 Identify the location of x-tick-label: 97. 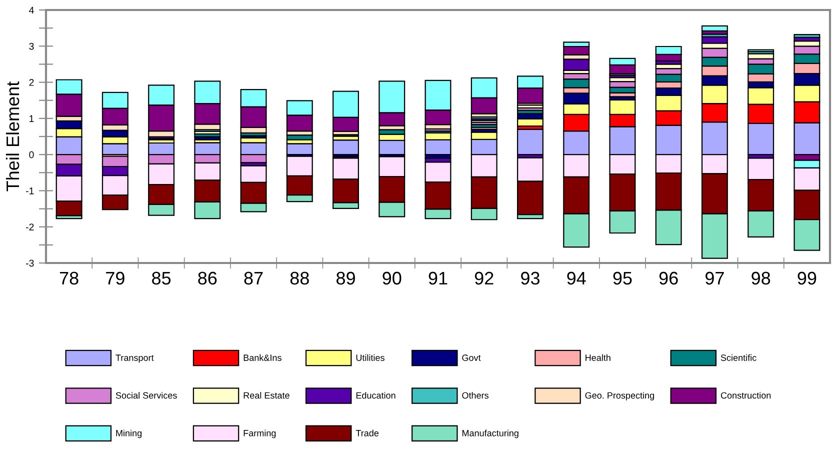
(715, 278).